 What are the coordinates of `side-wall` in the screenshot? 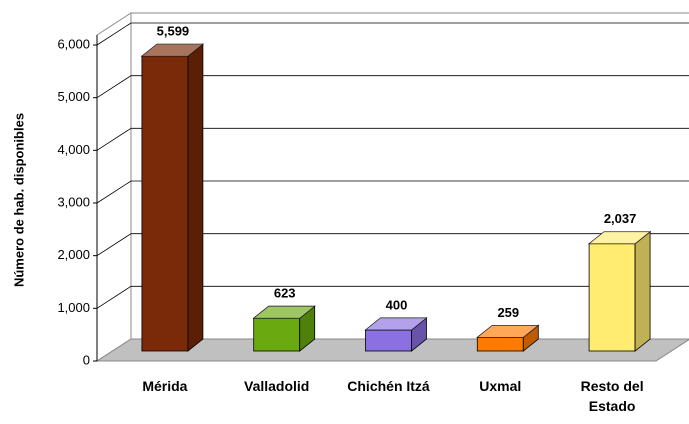 It's located at (114, 187).